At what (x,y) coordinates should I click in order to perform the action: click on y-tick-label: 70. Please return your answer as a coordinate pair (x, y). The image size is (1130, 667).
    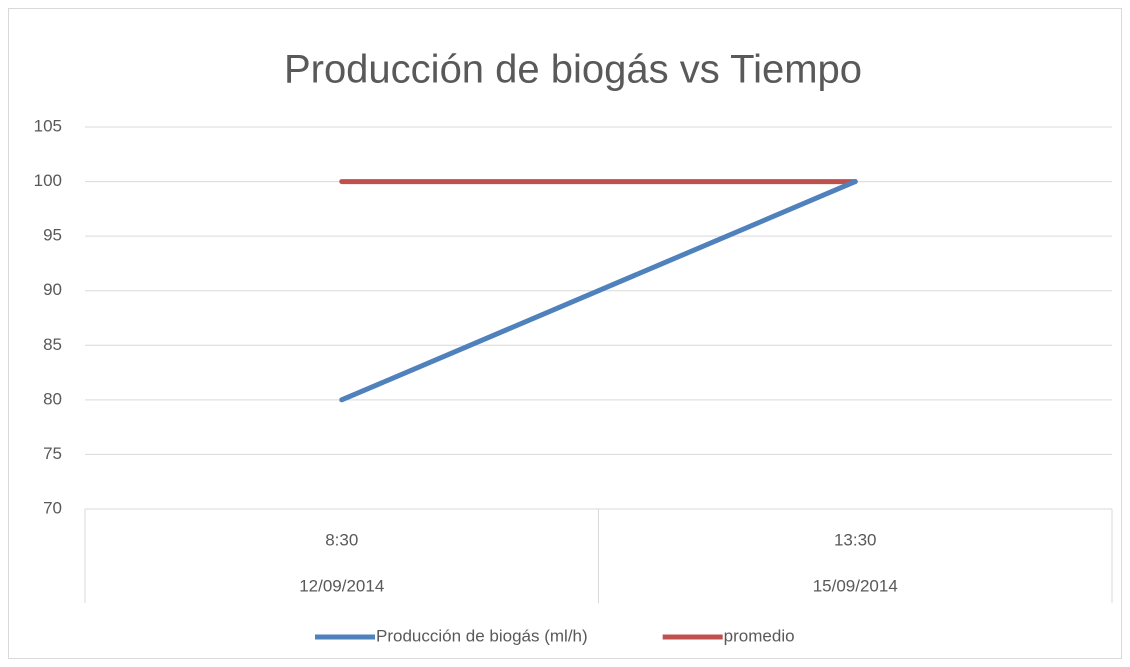
    Looking at the image, I should click on (52, 507).